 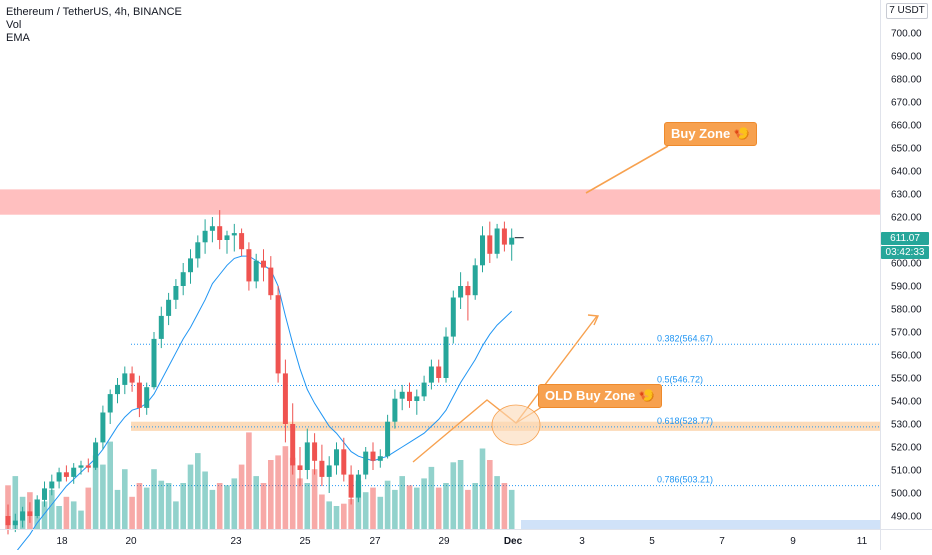 What do you see at coordinates (906, 287) in the screenshot?
I see `price-tick-label: 590.00` at bounding box center [906, 287].